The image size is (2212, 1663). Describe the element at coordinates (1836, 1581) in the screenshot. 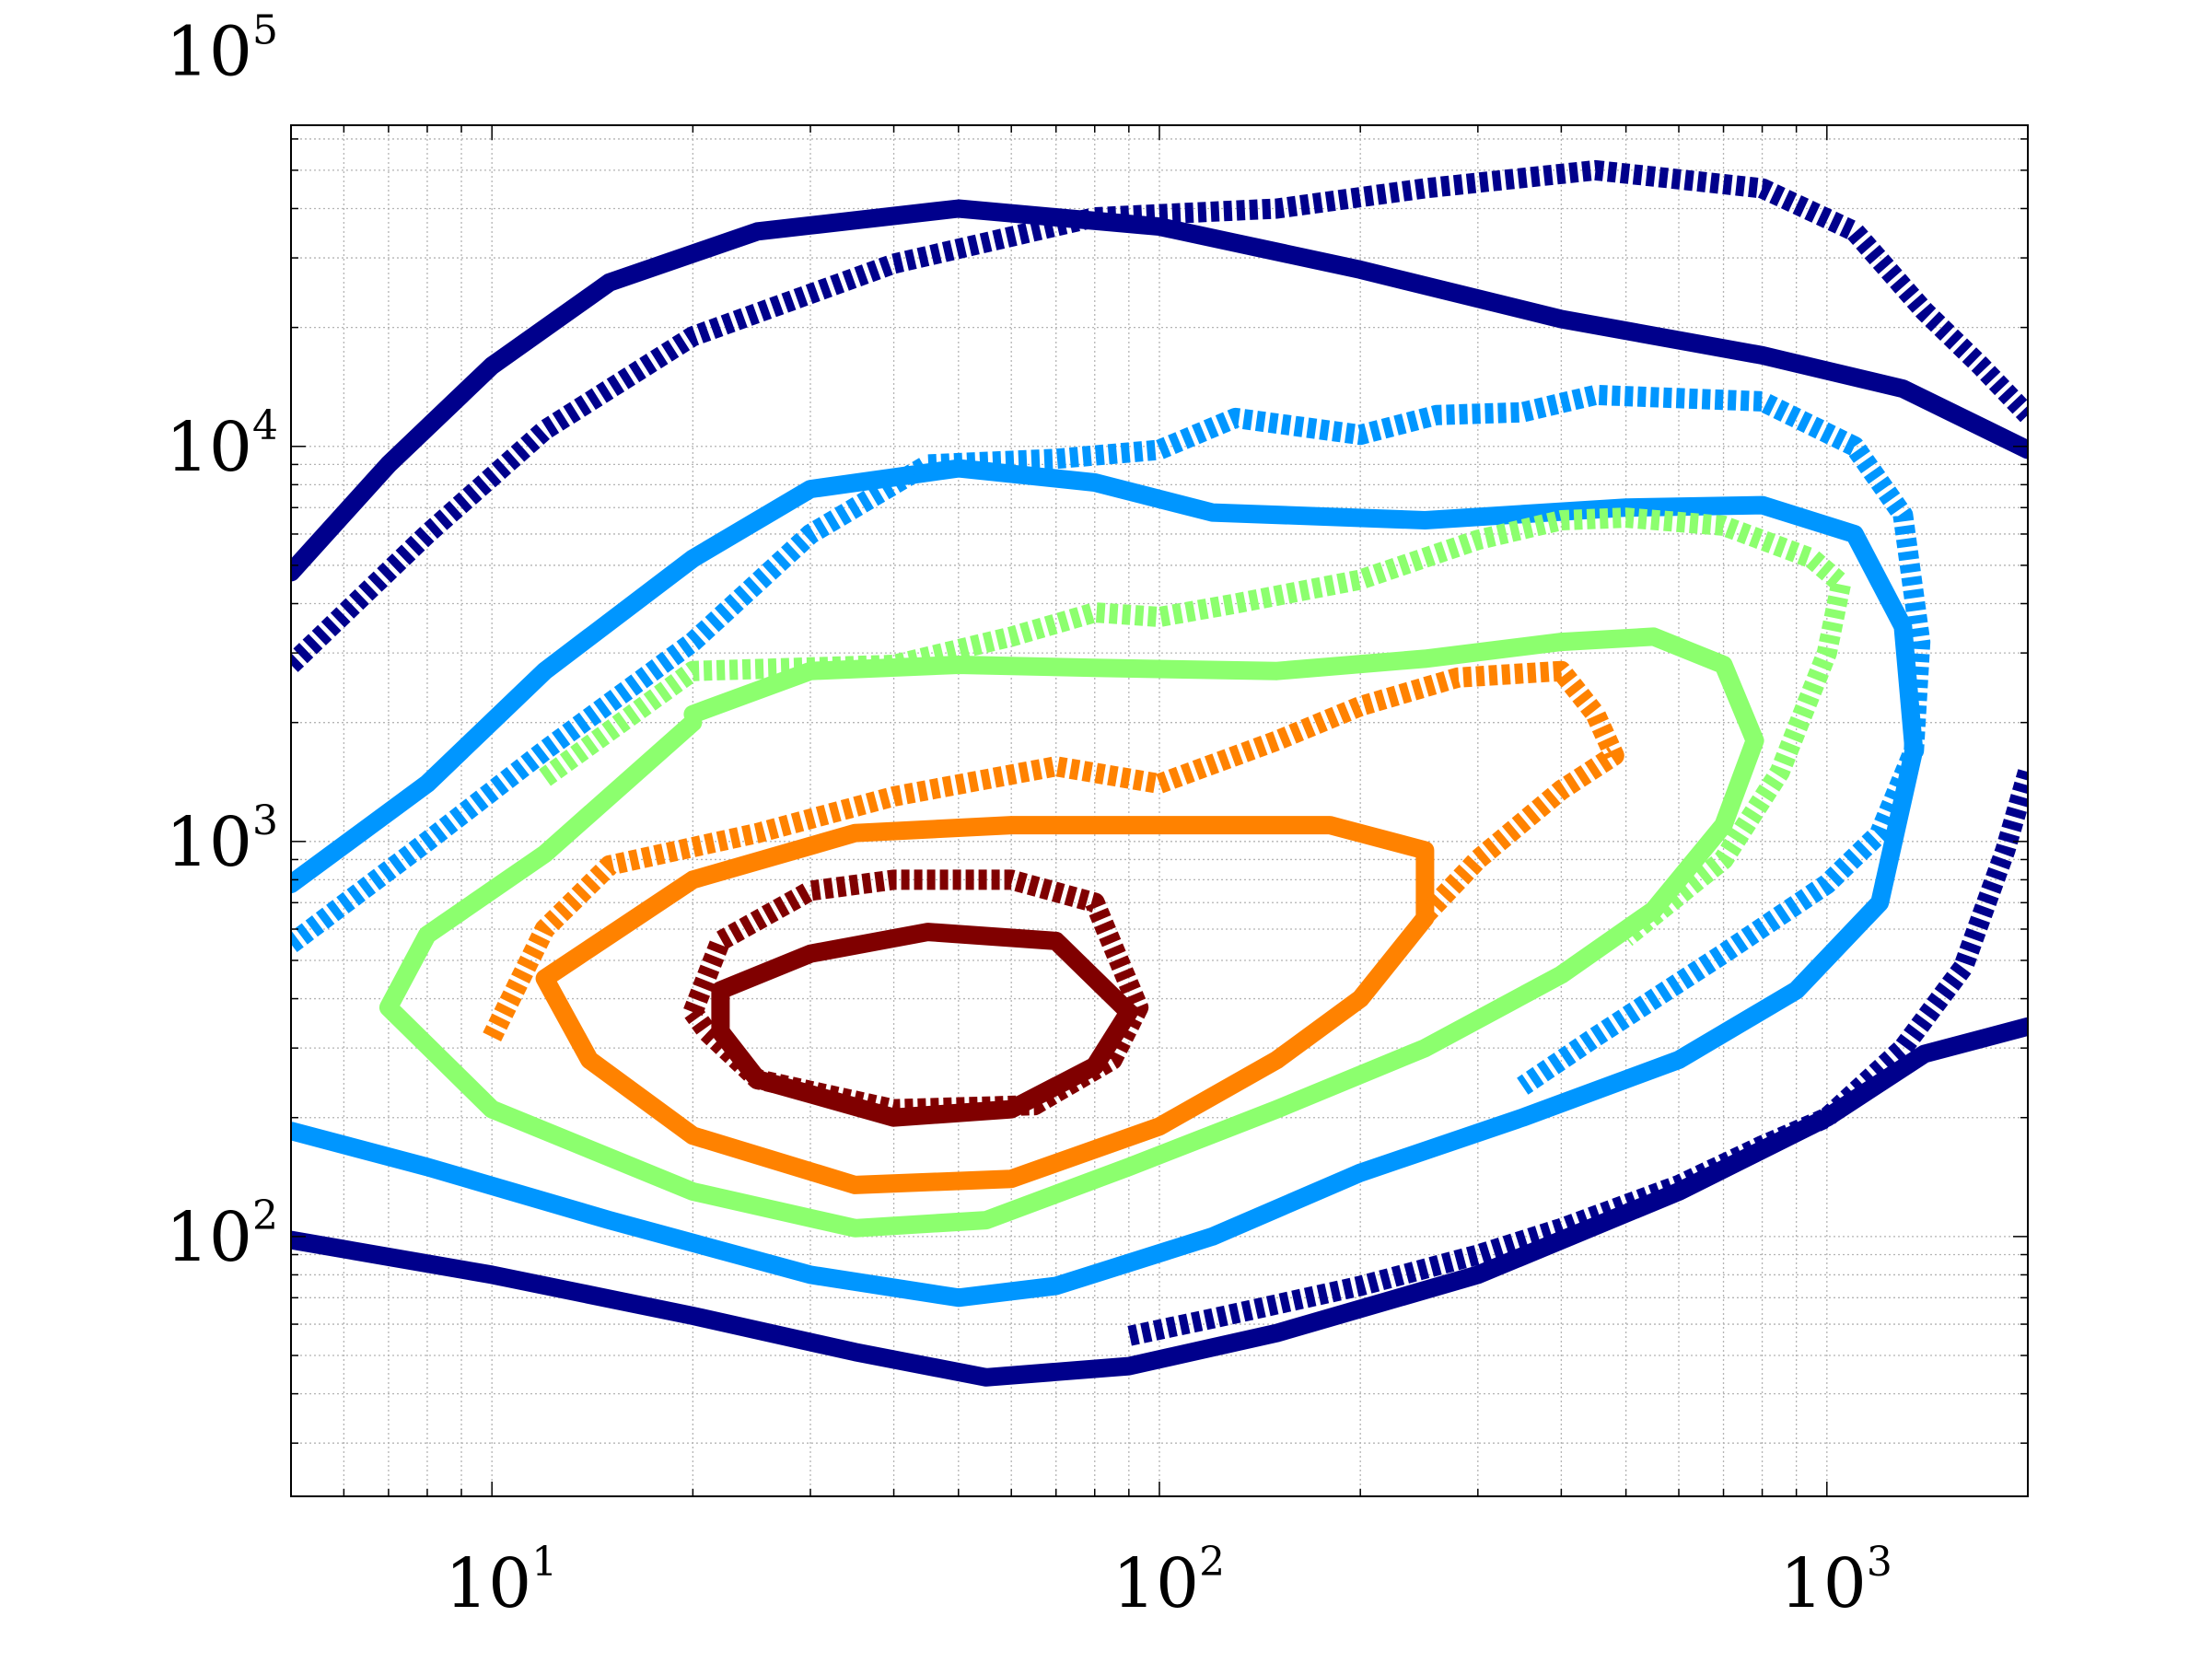

I see `x-tick-label: 103` at that location.